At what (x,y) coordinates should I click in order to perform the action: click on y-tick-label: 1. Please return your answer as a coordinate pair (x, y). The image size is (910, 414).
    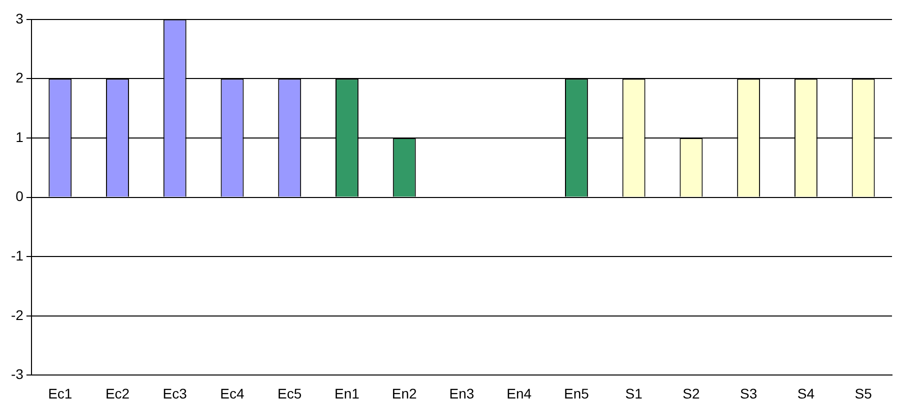
    Looking at the image, I should click on (20, 136).